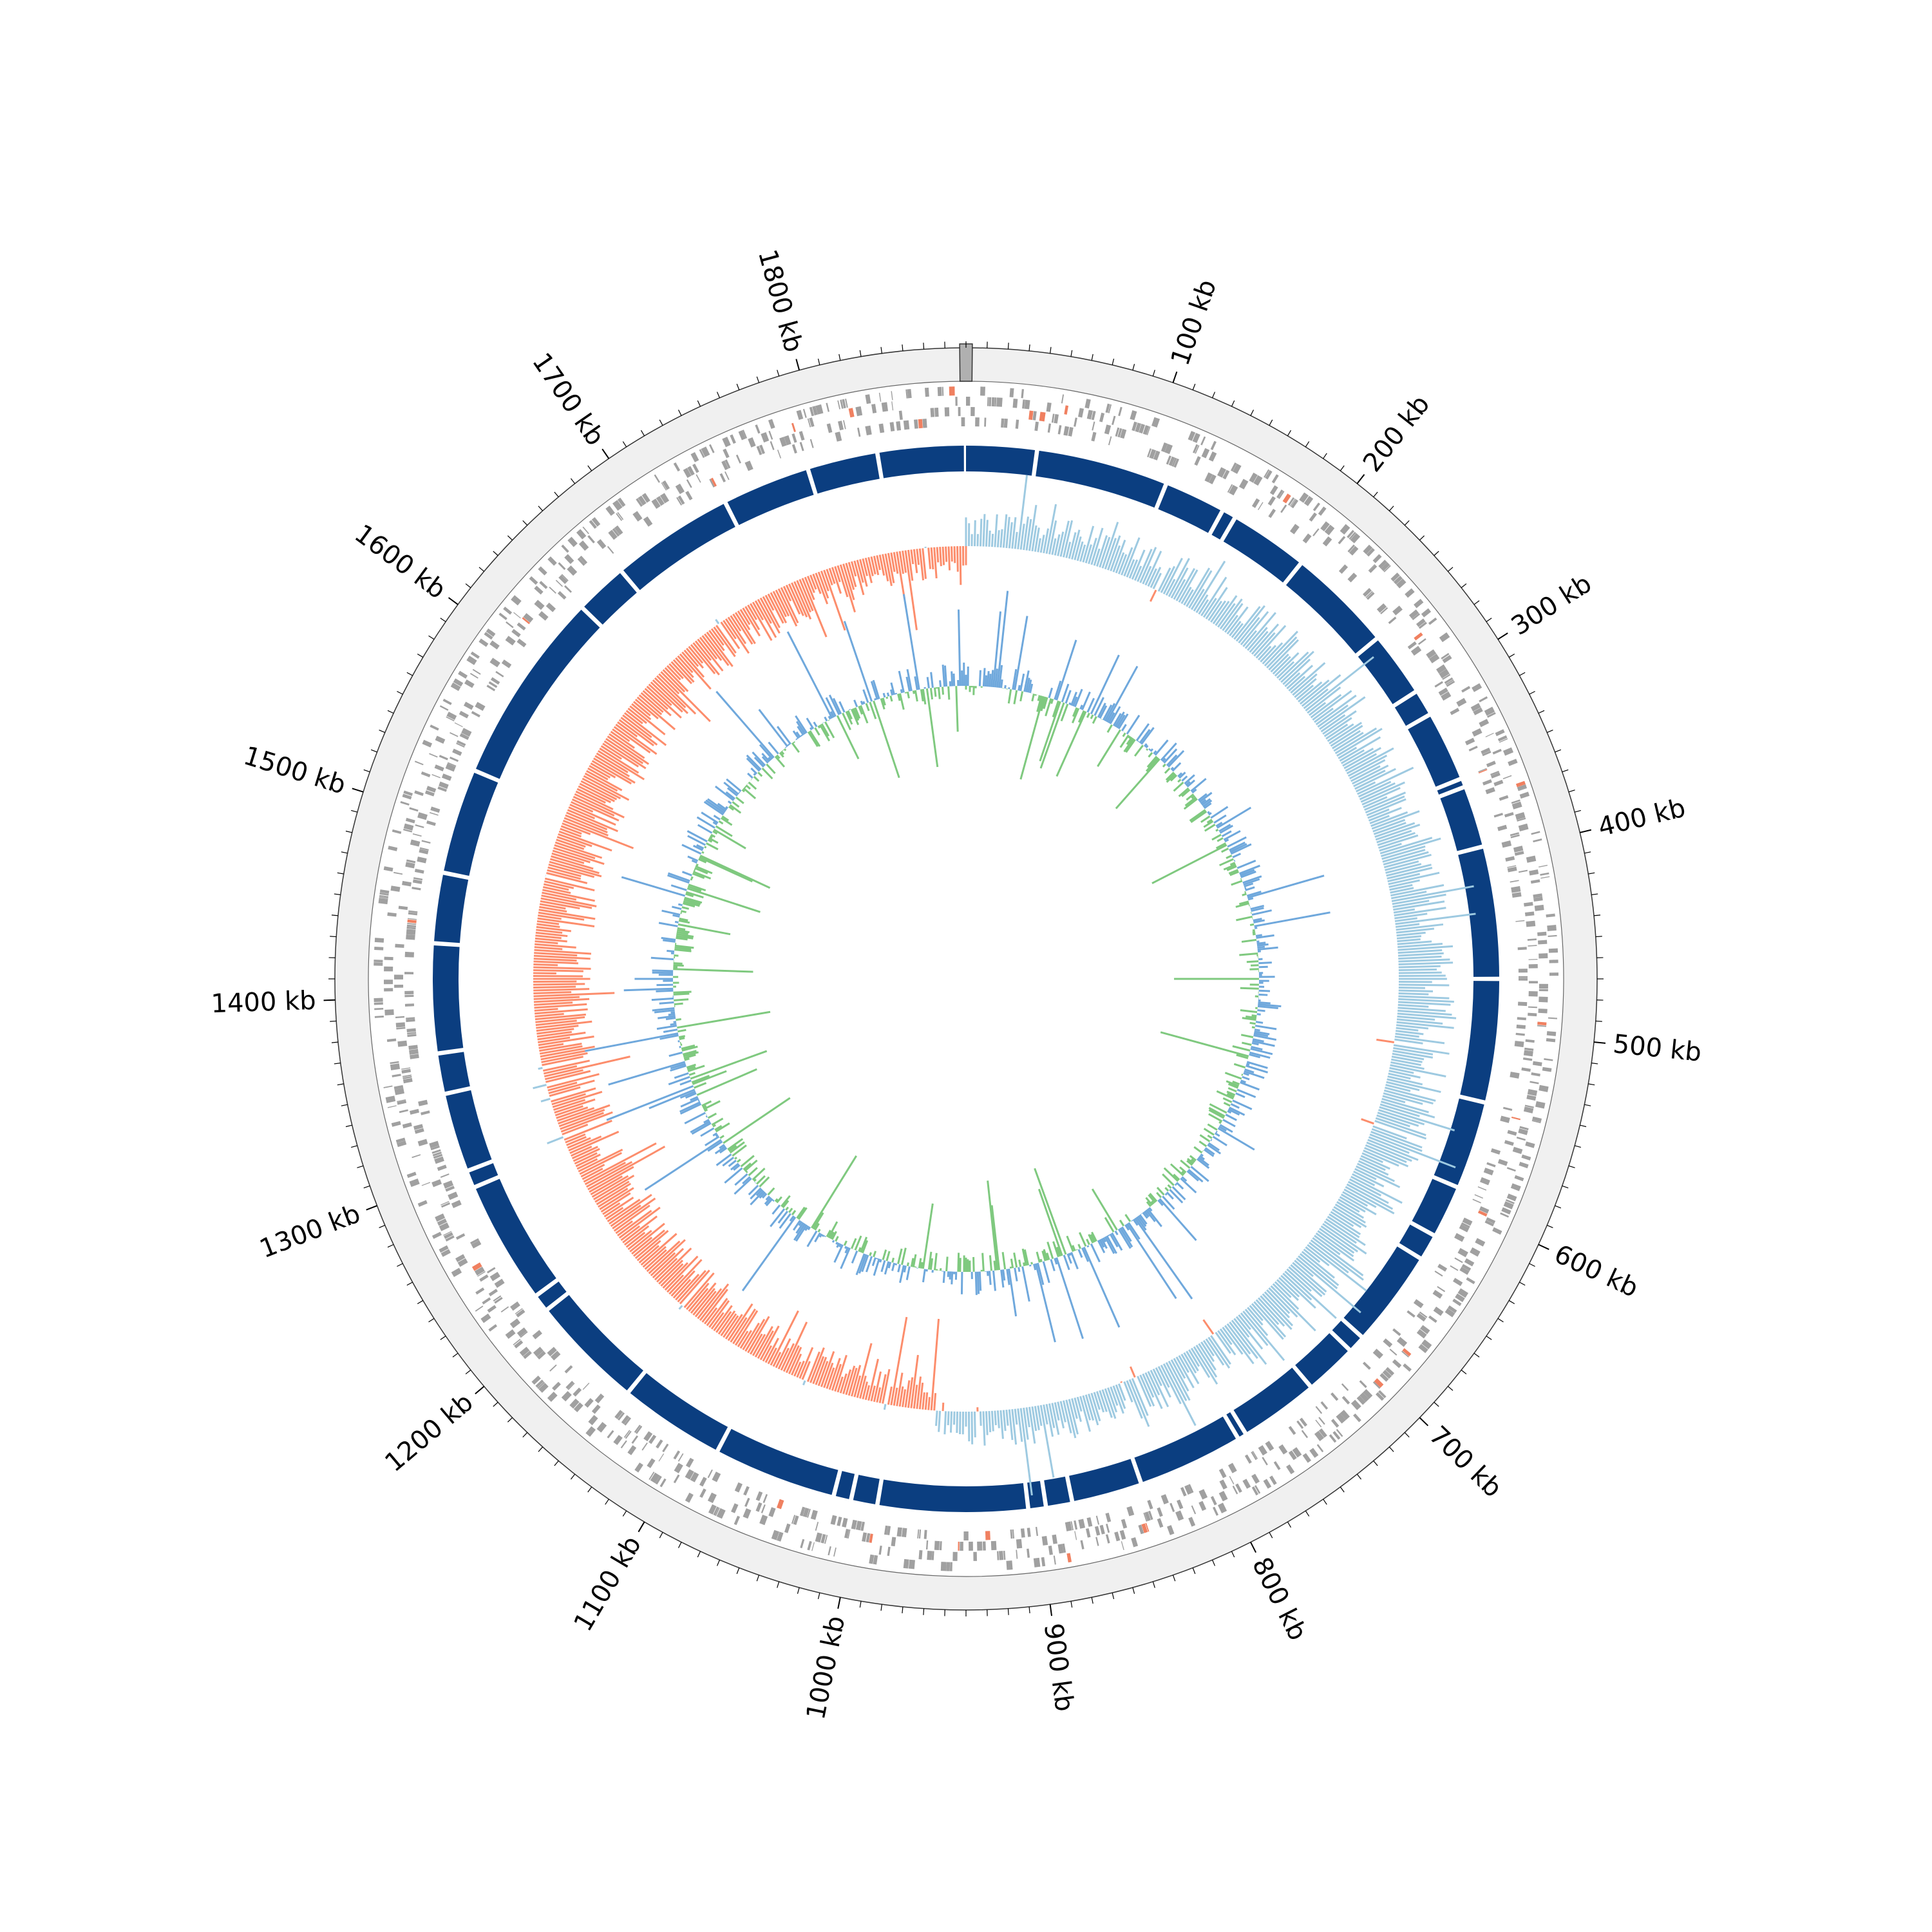 The width and height of the screenshot is (1932, 1932). What do you see at coordinates (1657, 1048) in the screenshot?
I see `tick-label: 500 kb` at bounding box center [1657, 1048].